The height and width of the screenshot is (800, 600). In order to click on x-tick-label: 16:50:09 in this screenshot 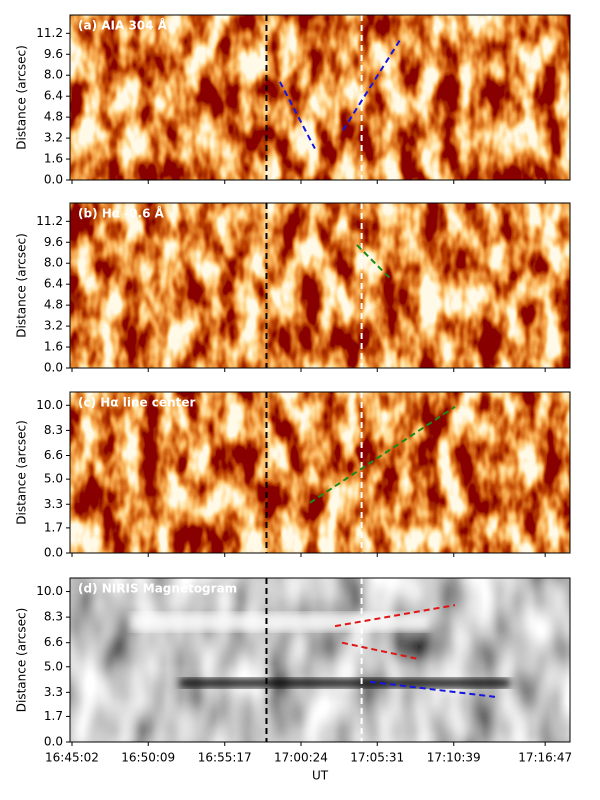, I will do `click(148, 758)`.